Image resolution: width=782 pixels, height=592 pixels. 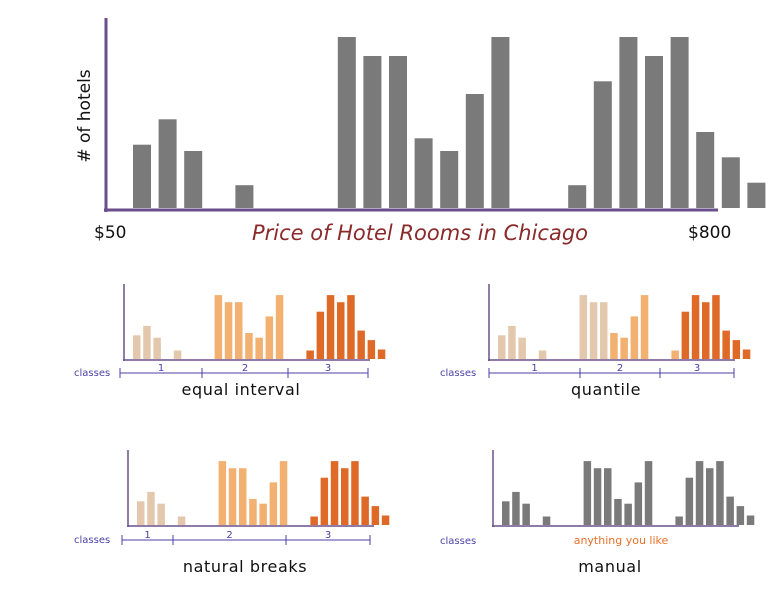 I want to click on panel-method-label: quantile, so click(x=606, y=389).